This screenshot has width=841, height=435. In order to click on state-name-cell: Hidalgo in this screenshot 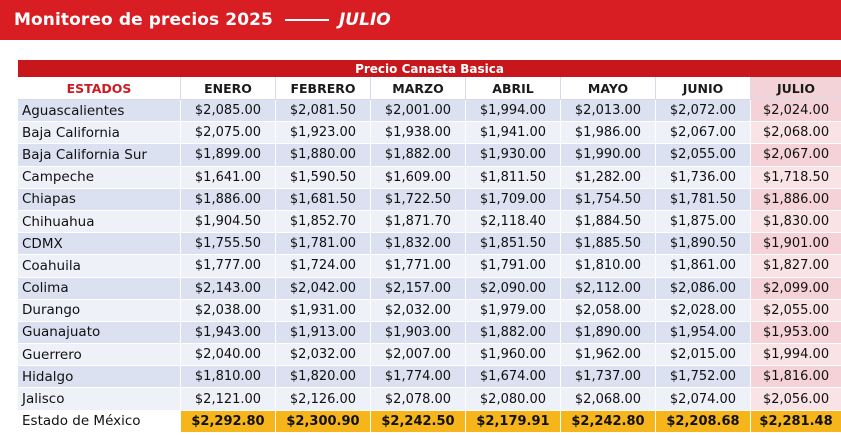, I will do `click(99, 377)`.